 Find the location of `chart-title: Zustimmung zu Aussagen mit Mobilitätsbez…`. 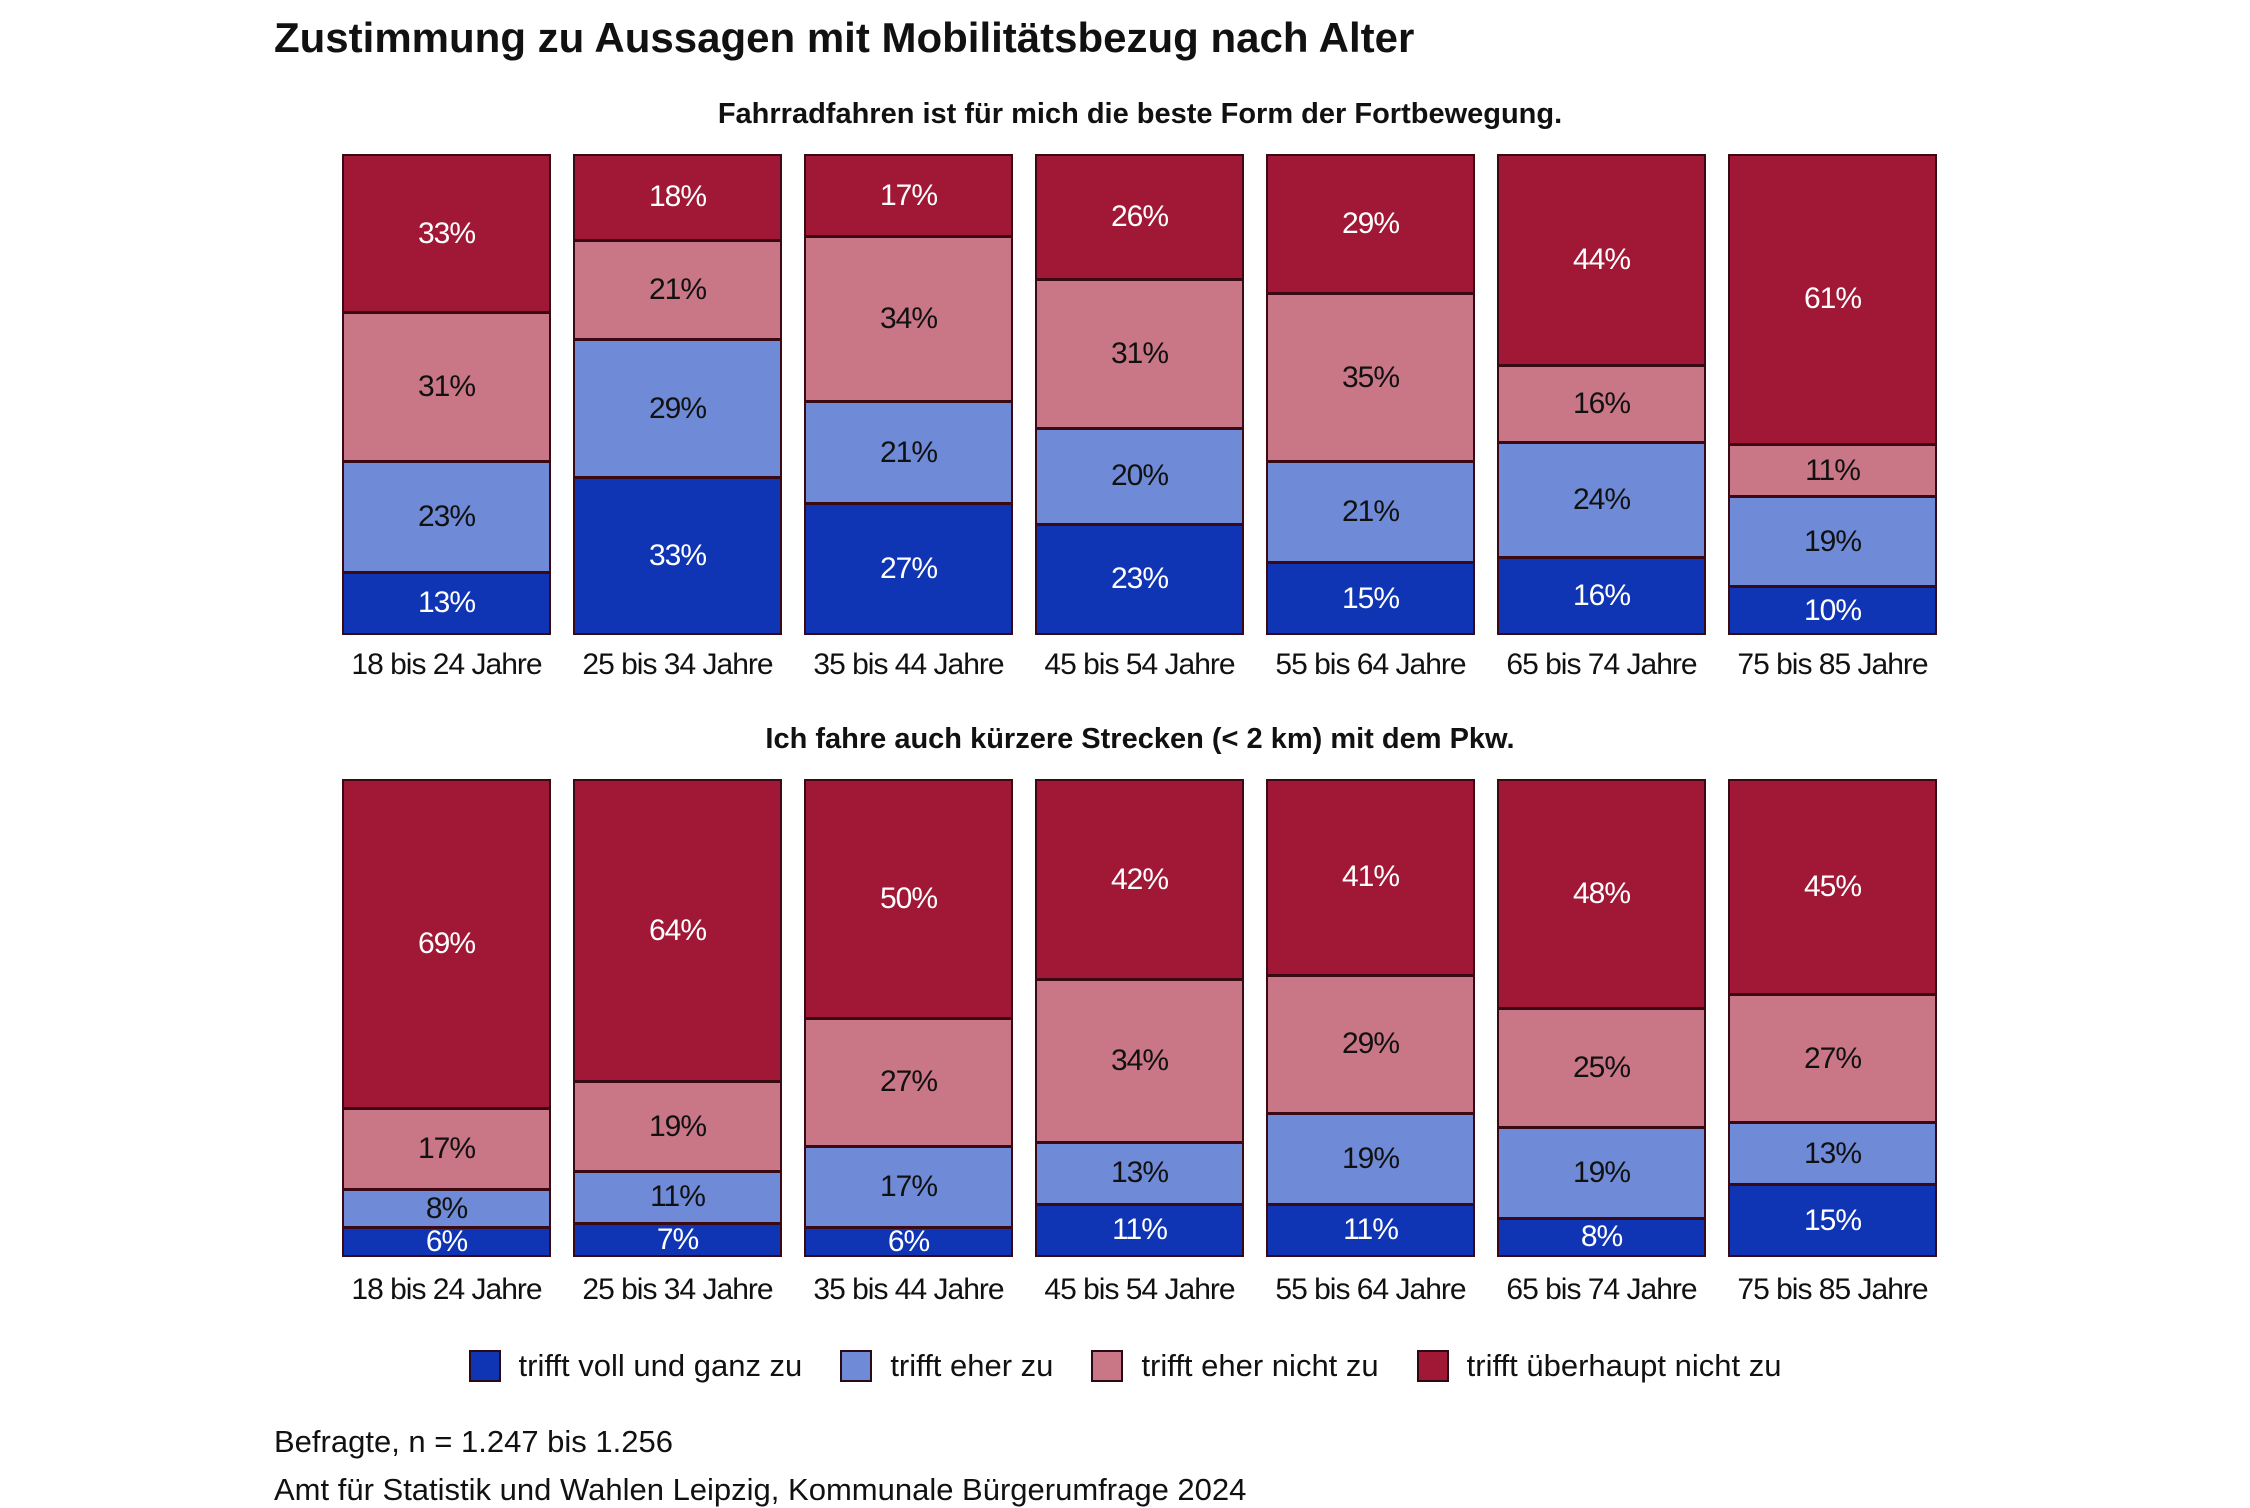

chart-title: Zustimmung zu Aussagen mit Mobilitätsbez… is located at coordinates (844, 37).